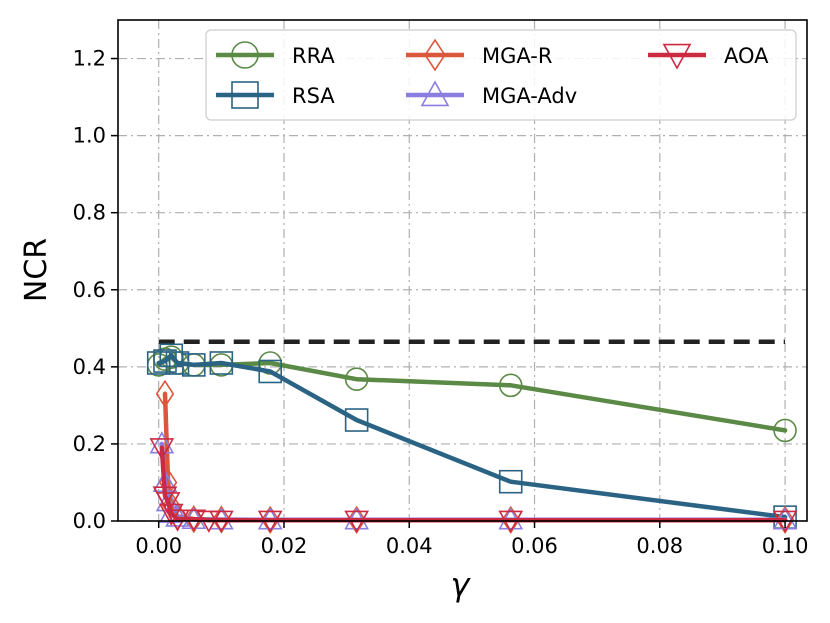 The image size is (830, 623). I want to click on legend-frame, so click(501, 75).